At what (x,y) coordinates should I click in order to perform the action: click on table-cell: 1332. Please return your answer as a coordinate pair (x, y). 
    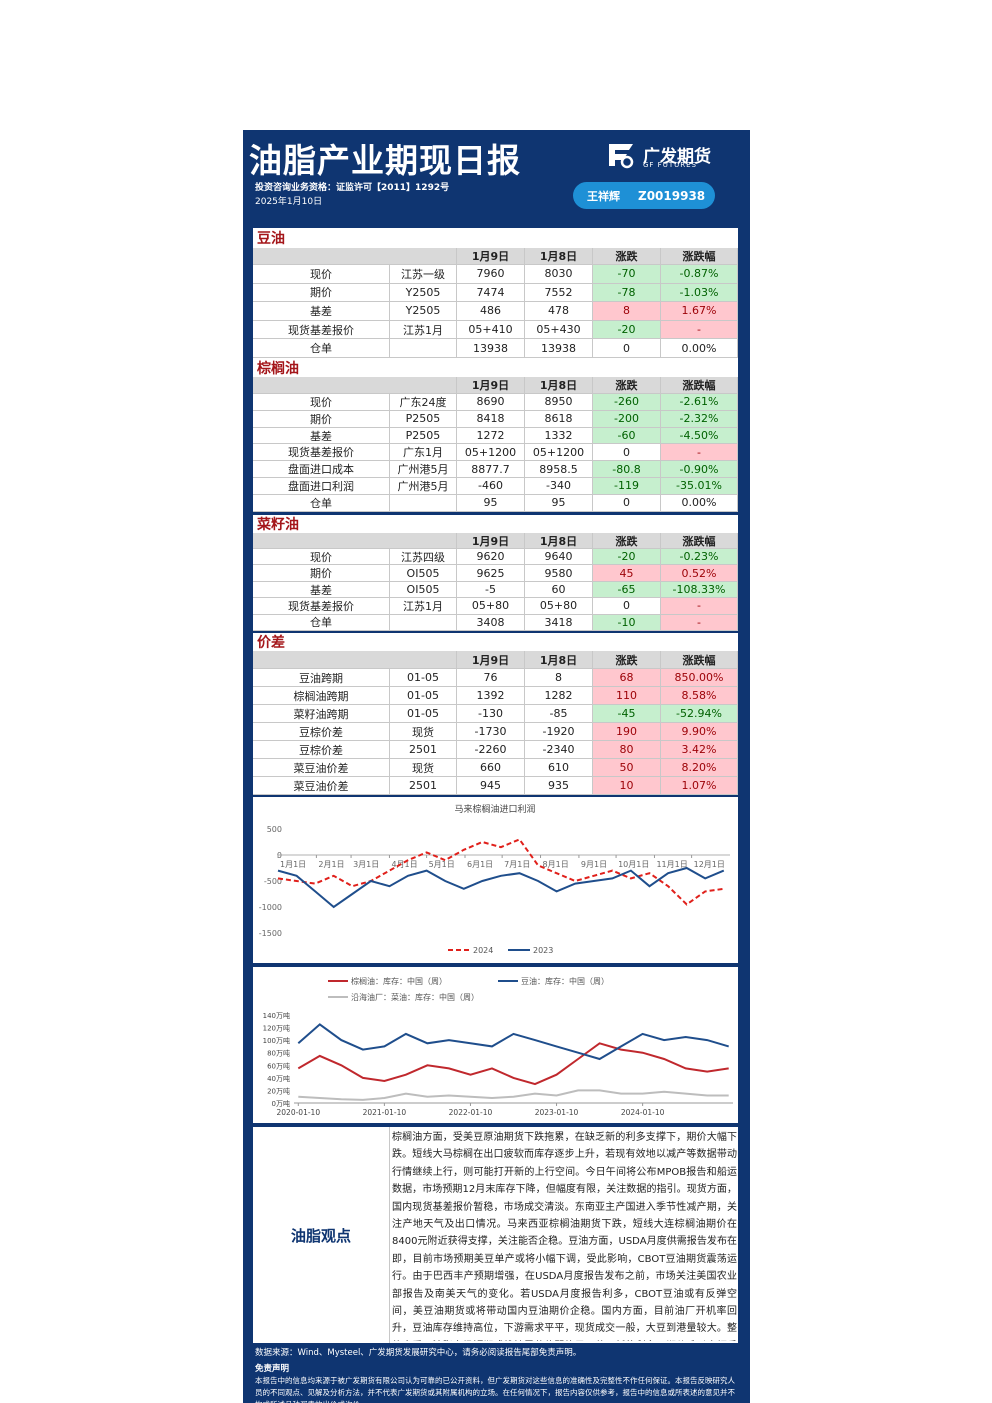
    Looking at the image, I should click on (559, 436).